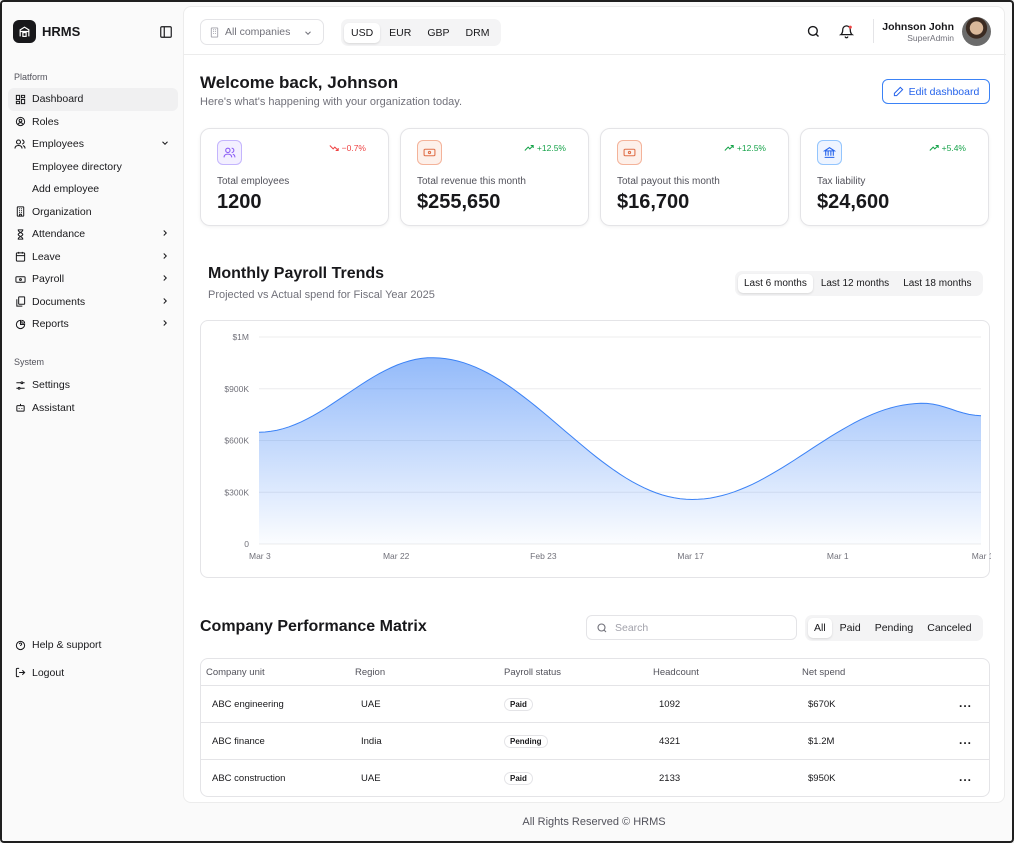 The image size is (1014, 843). Describe the element at coordinates (529, 147) in the screenshot. I see `trend-up-icon` at that location.